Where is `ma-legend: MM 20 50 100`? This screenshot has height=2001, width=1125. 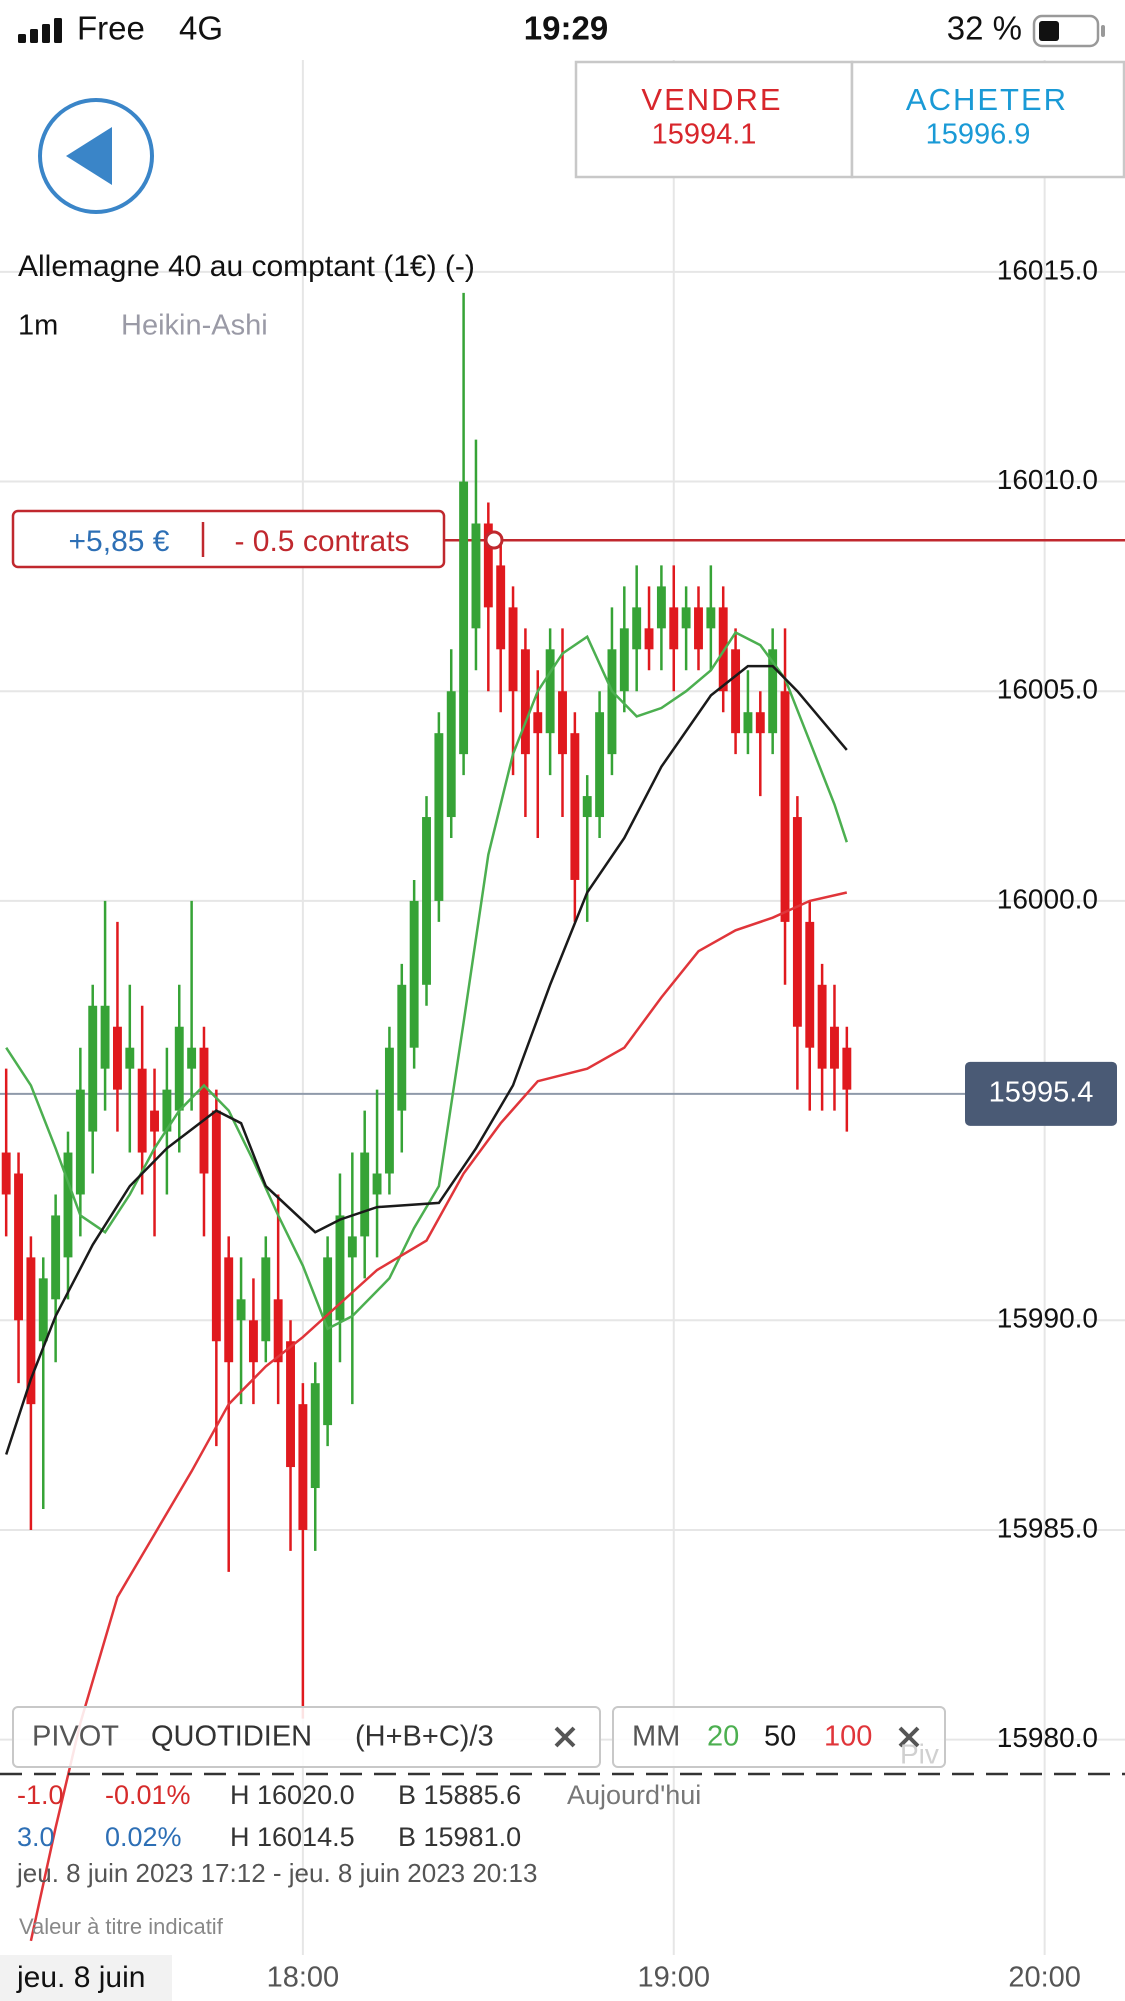 ma-legend: MM 20 50 100 is located at coordinates (779, 1737).